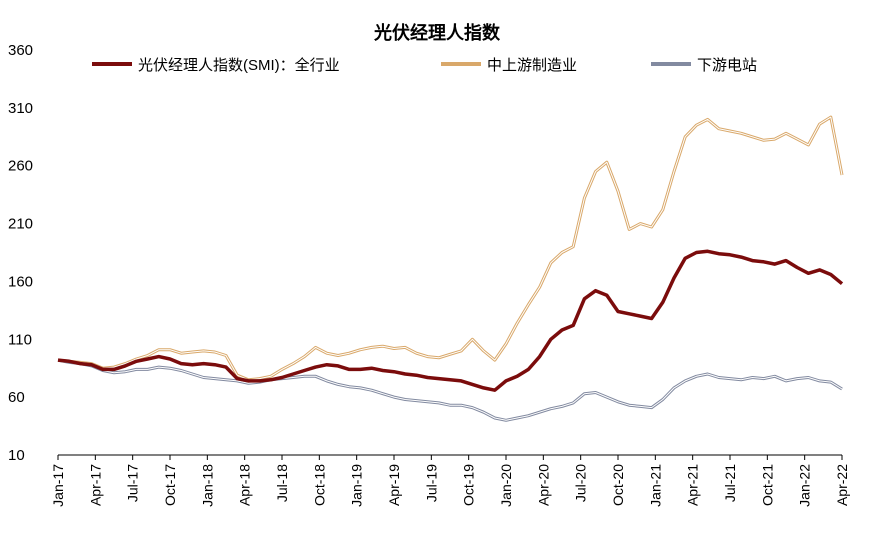 The width and height of the screenshot is (874, 537). I want to click on legend-label-upstream: 中上游制造业, so click(532, 65).